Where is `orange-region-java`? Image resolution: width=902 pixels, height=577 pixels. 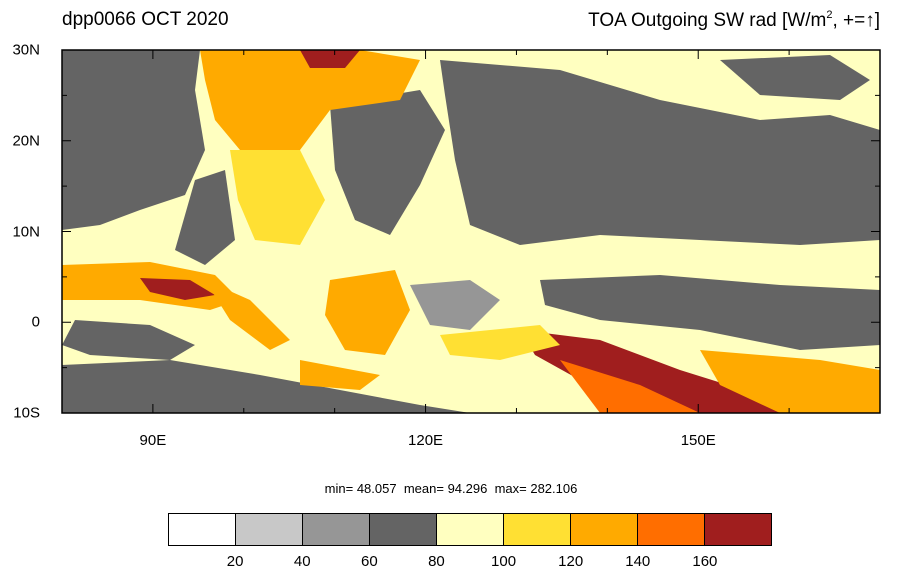
orange-region-java is located at coordinates (340, 375).